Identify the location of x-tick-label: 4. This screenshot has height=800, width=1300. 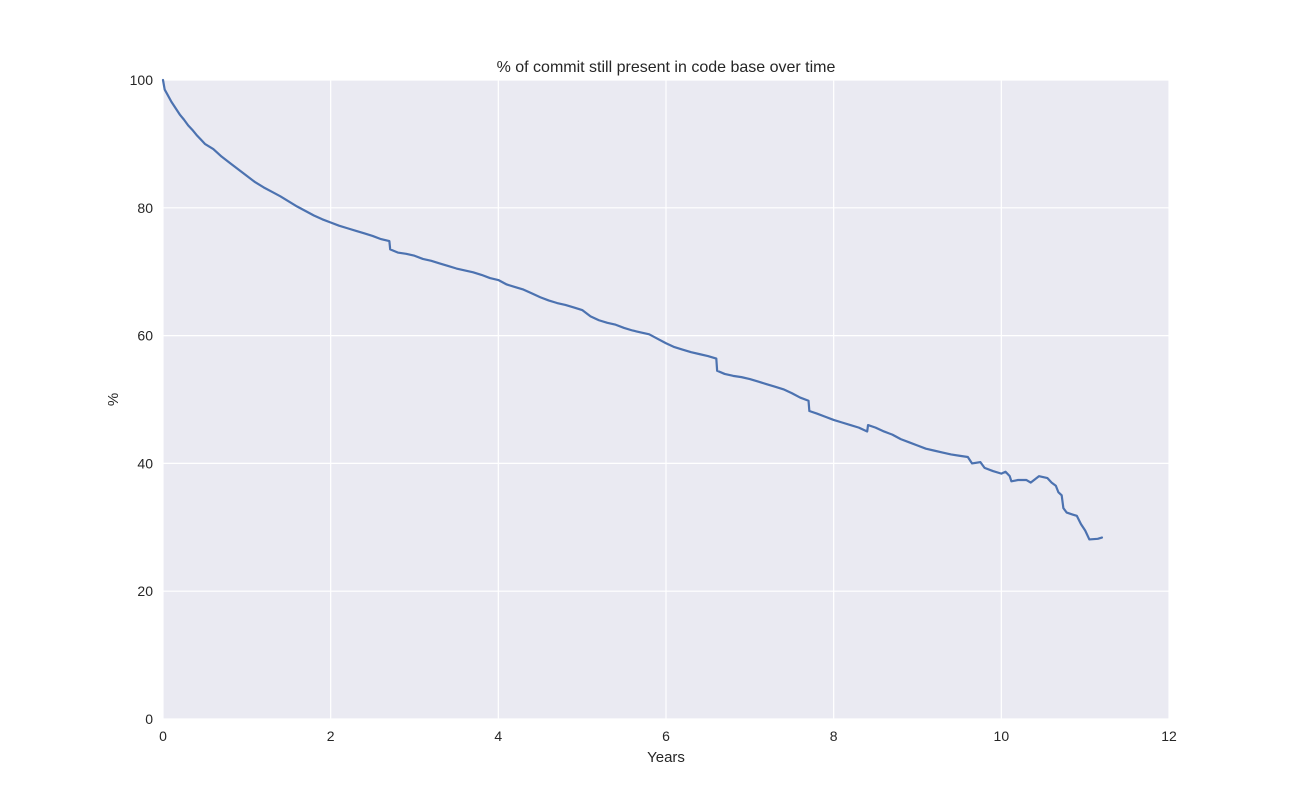
(498, 736).